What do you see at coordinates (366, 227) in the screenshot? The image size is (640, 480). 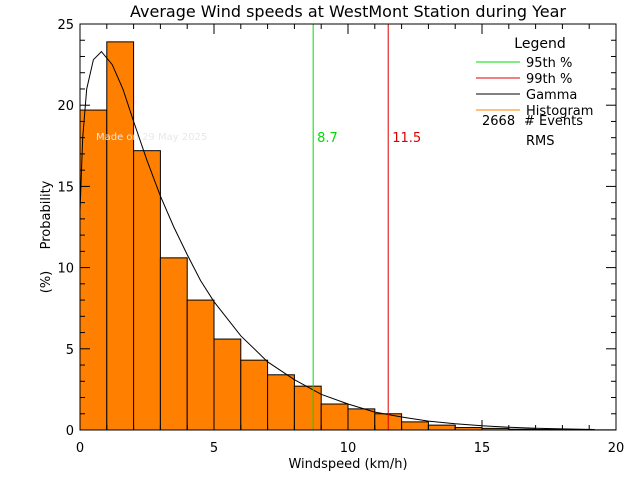 I see `percentile-lines: 8.7 11.5` at bounding box center [366, 227].